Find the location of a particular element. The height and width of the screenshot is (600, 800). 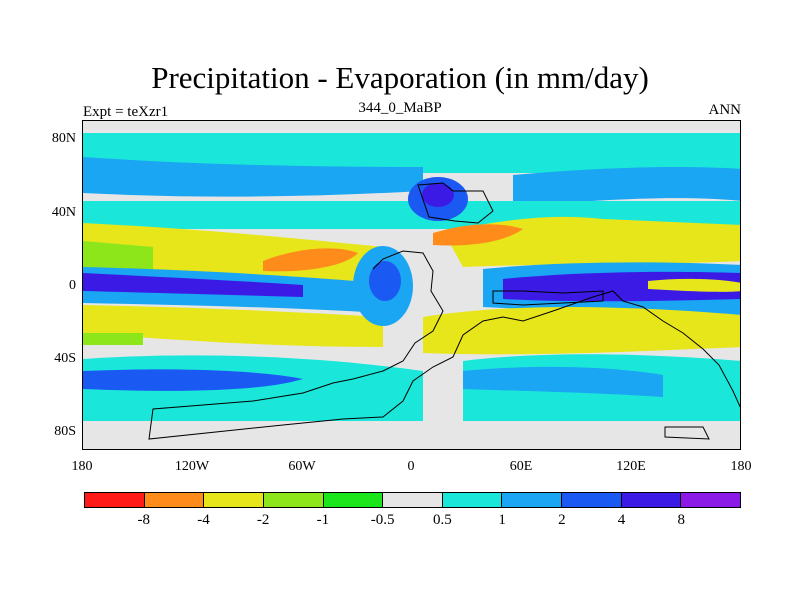

age-label: 344_0_MaBP is located at coordinates (400, 108).